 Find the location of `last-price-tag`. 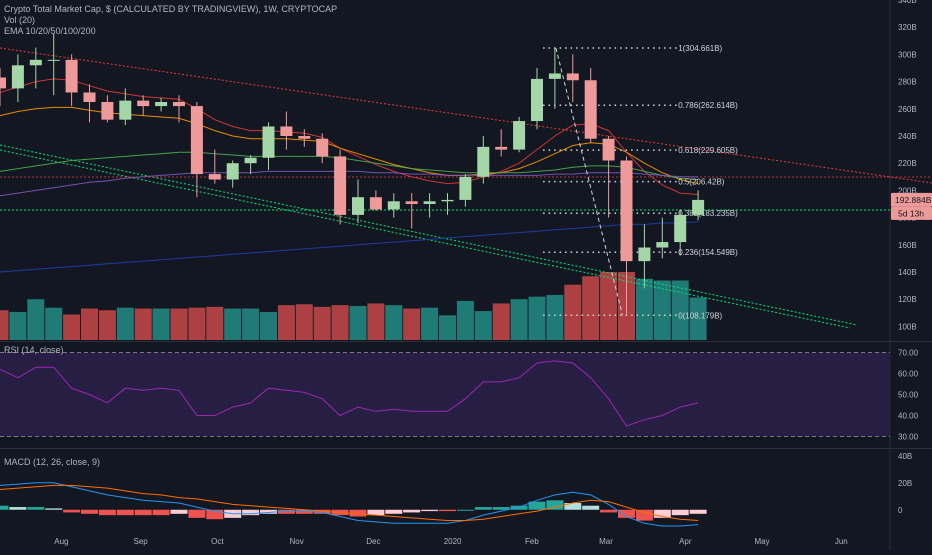

last-price-tag is located at coordinates (911, 199).